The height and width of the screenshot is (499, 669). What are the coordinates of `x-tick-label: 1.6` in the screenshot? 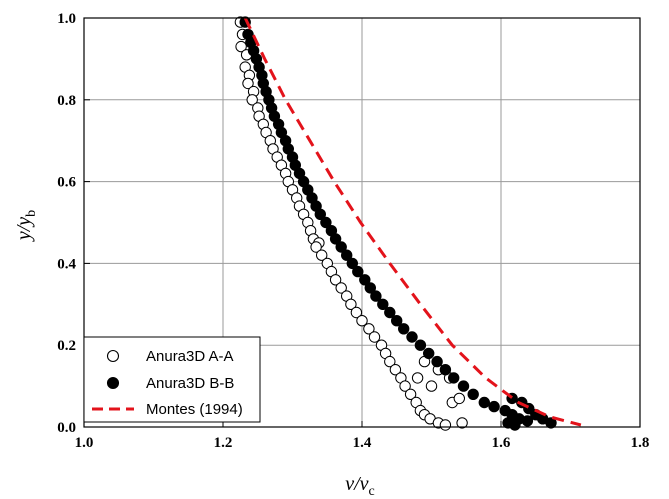 It's located at (501, 443).